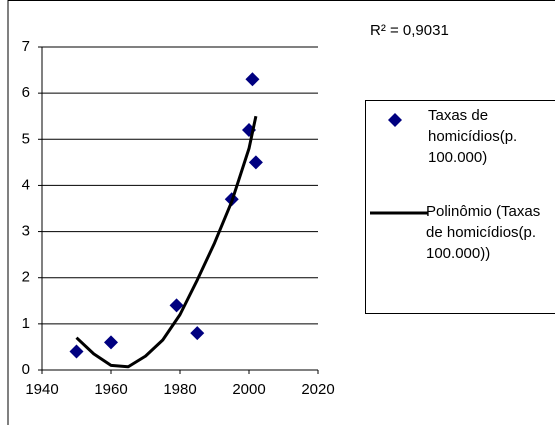  What do you see at coordinates (26, 277) in the screenshot?
I see `y-tick-label: 2` at bounding box center [26, 277].